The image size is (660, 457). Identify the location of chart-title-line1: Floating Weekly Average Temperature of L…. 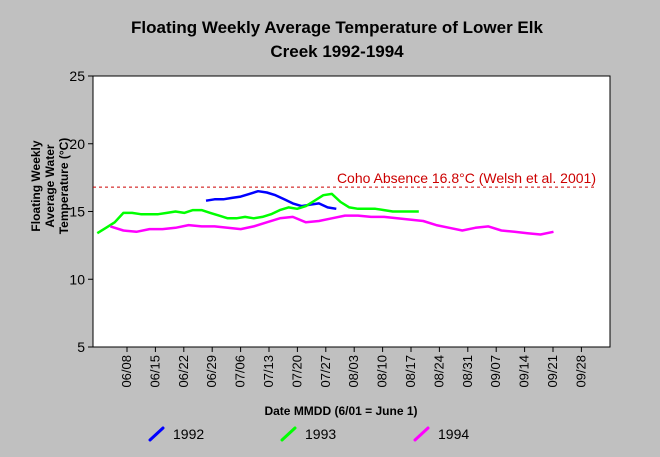
(337, 27).